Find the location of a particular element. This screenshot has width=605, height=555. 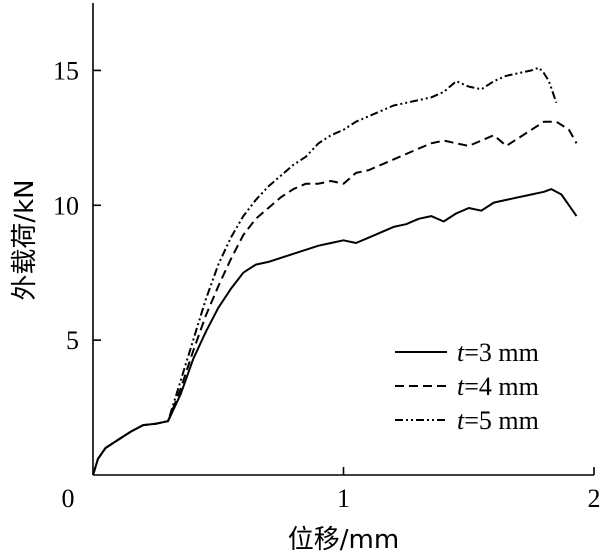

legend-label-2: t=4 mm is located at coordinates (498, 386).